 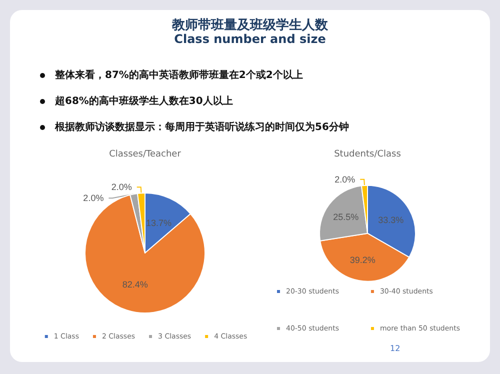 I want to click on data-label: 33.3%, so click(x=391, y=219).